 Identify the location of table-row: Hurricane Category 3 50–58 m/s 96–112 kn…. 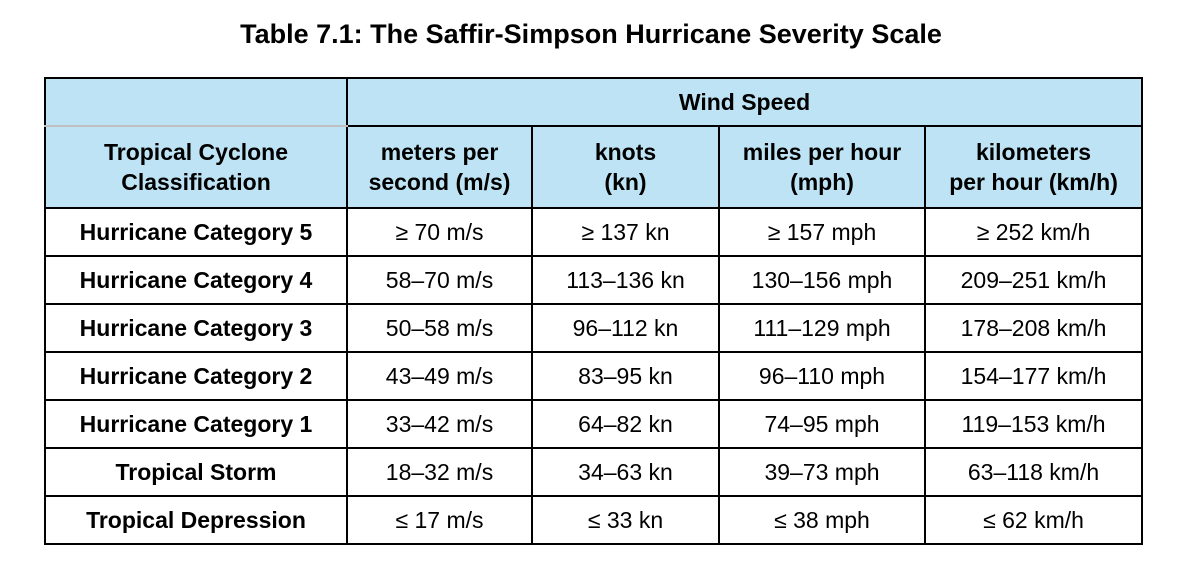
(594, 328).